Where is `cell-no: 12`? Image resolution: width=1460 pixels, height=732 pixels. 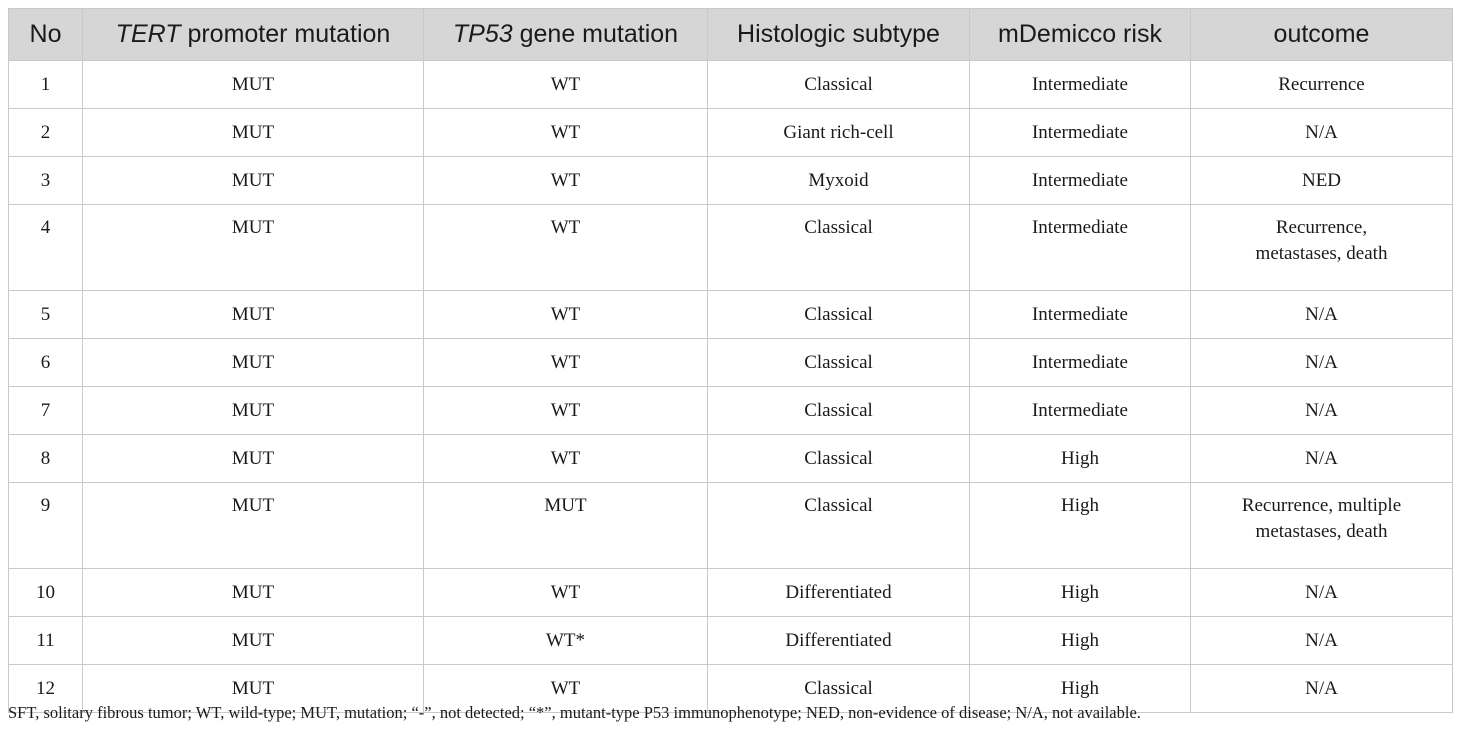
cell-no: 12 is located at coordinates (45, 688).